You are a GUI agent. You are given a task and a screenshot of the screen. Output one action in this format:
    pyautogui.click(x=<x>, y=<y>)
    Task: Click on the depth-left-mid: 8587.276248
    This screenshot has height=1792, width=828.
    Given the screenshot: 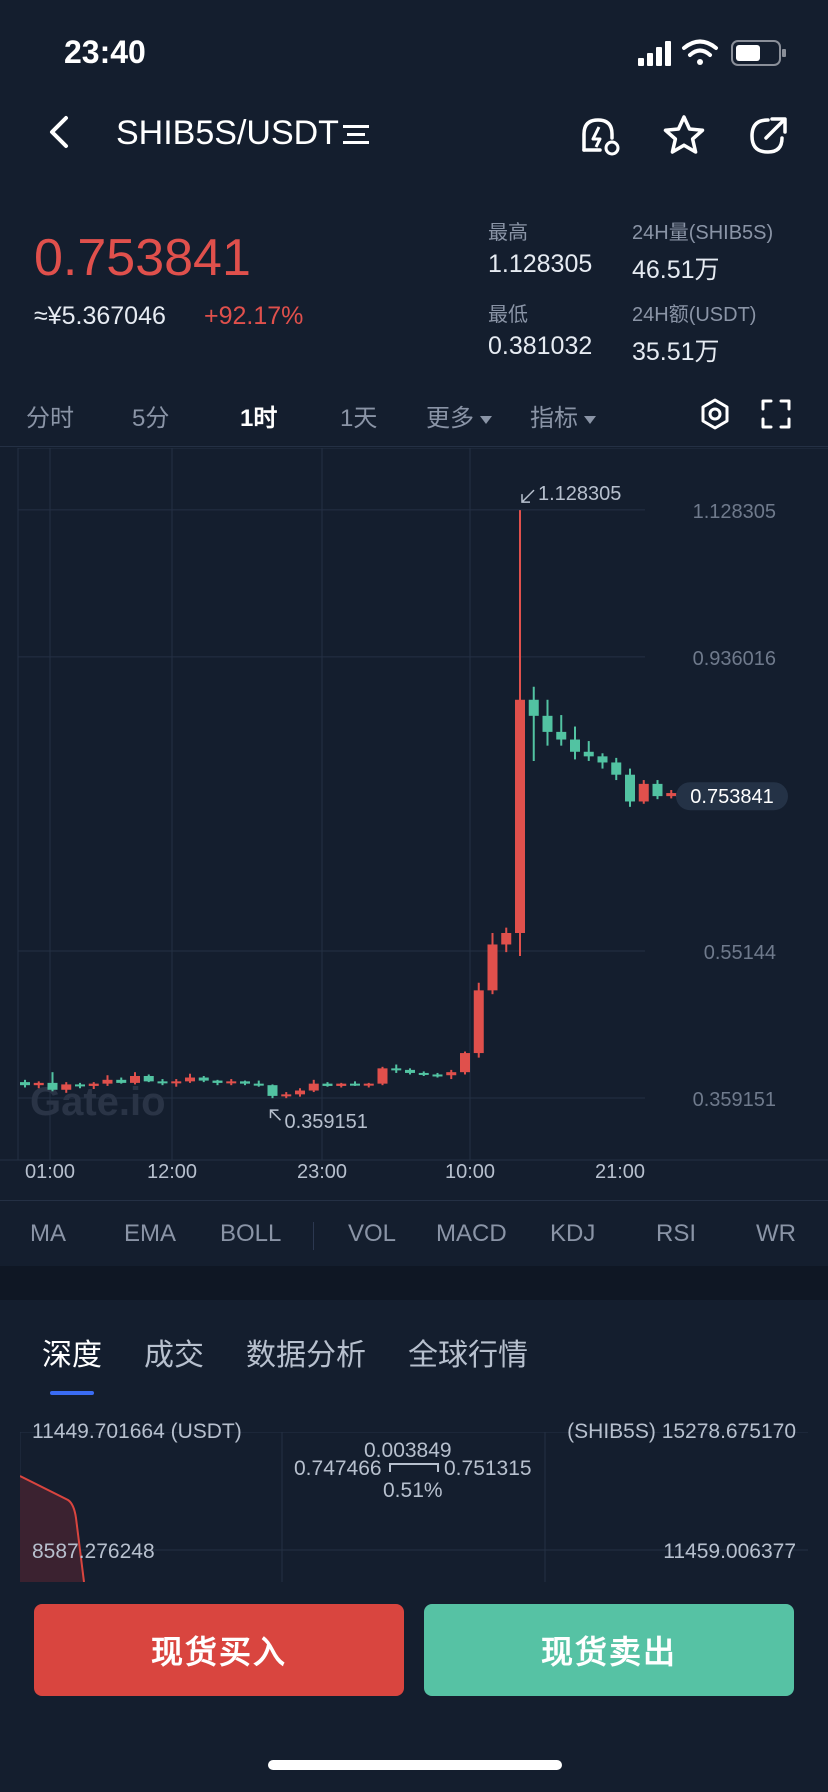 What is the action you would take?
    pyautogui.click(x=93, y=1551)
    